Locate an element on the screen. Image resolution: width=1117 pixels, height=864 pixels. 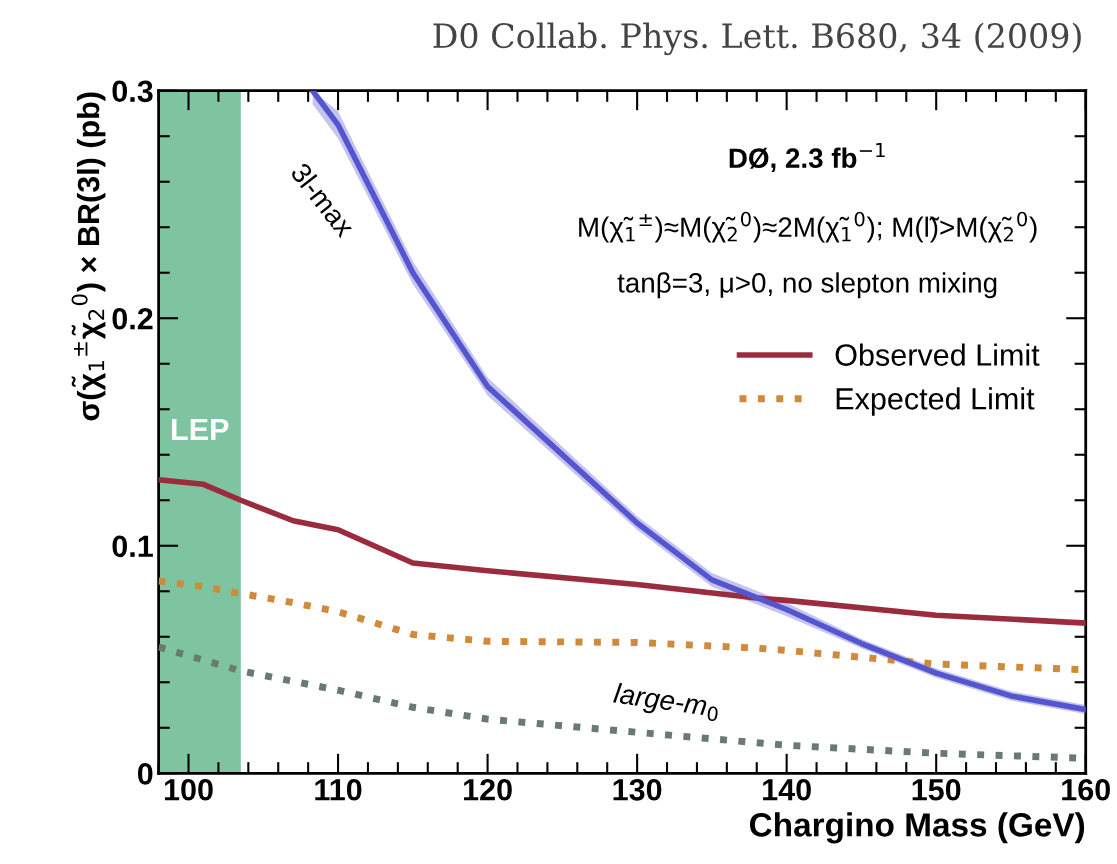
x-tick-label: 160 is located at coordinates (1086, 789).